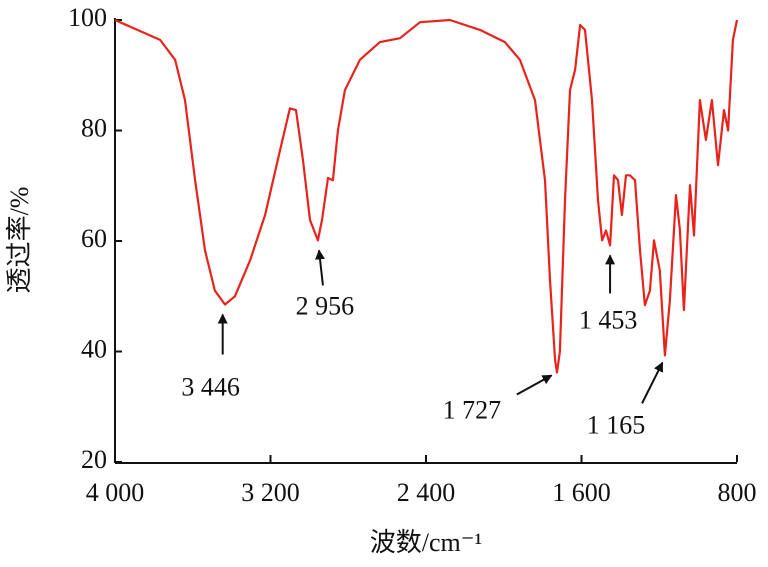 The width and height of the screenshot is (768, 567). What do you see at coordinates (94, 459) in the screenshot?
I see `y-tick-label: 20` at bounding box center [94, 459].